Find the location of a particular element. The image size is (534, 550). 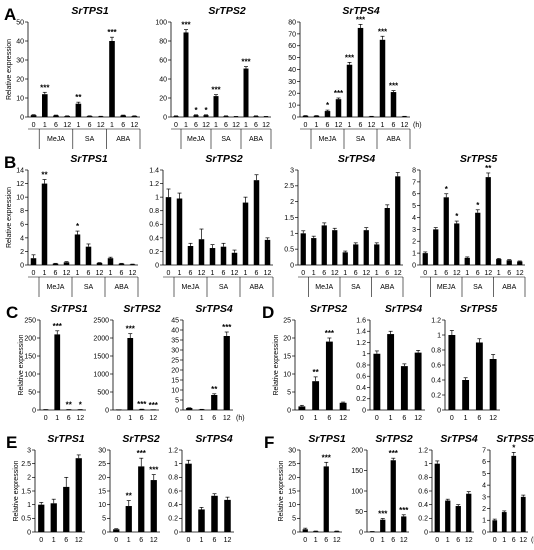

y-tick-label: 3 is located at coordinates (29, 450).